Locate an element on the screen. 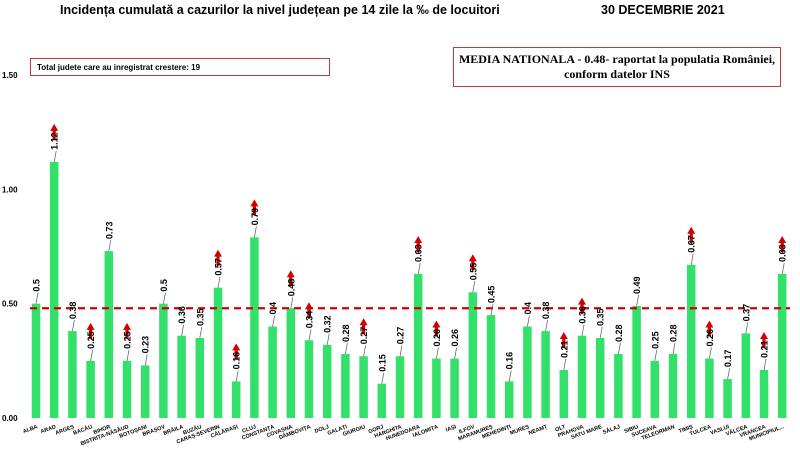 This screenshot has height=450, width=800. x-tick-label: SIBIU is located at coordinates (631, 429).